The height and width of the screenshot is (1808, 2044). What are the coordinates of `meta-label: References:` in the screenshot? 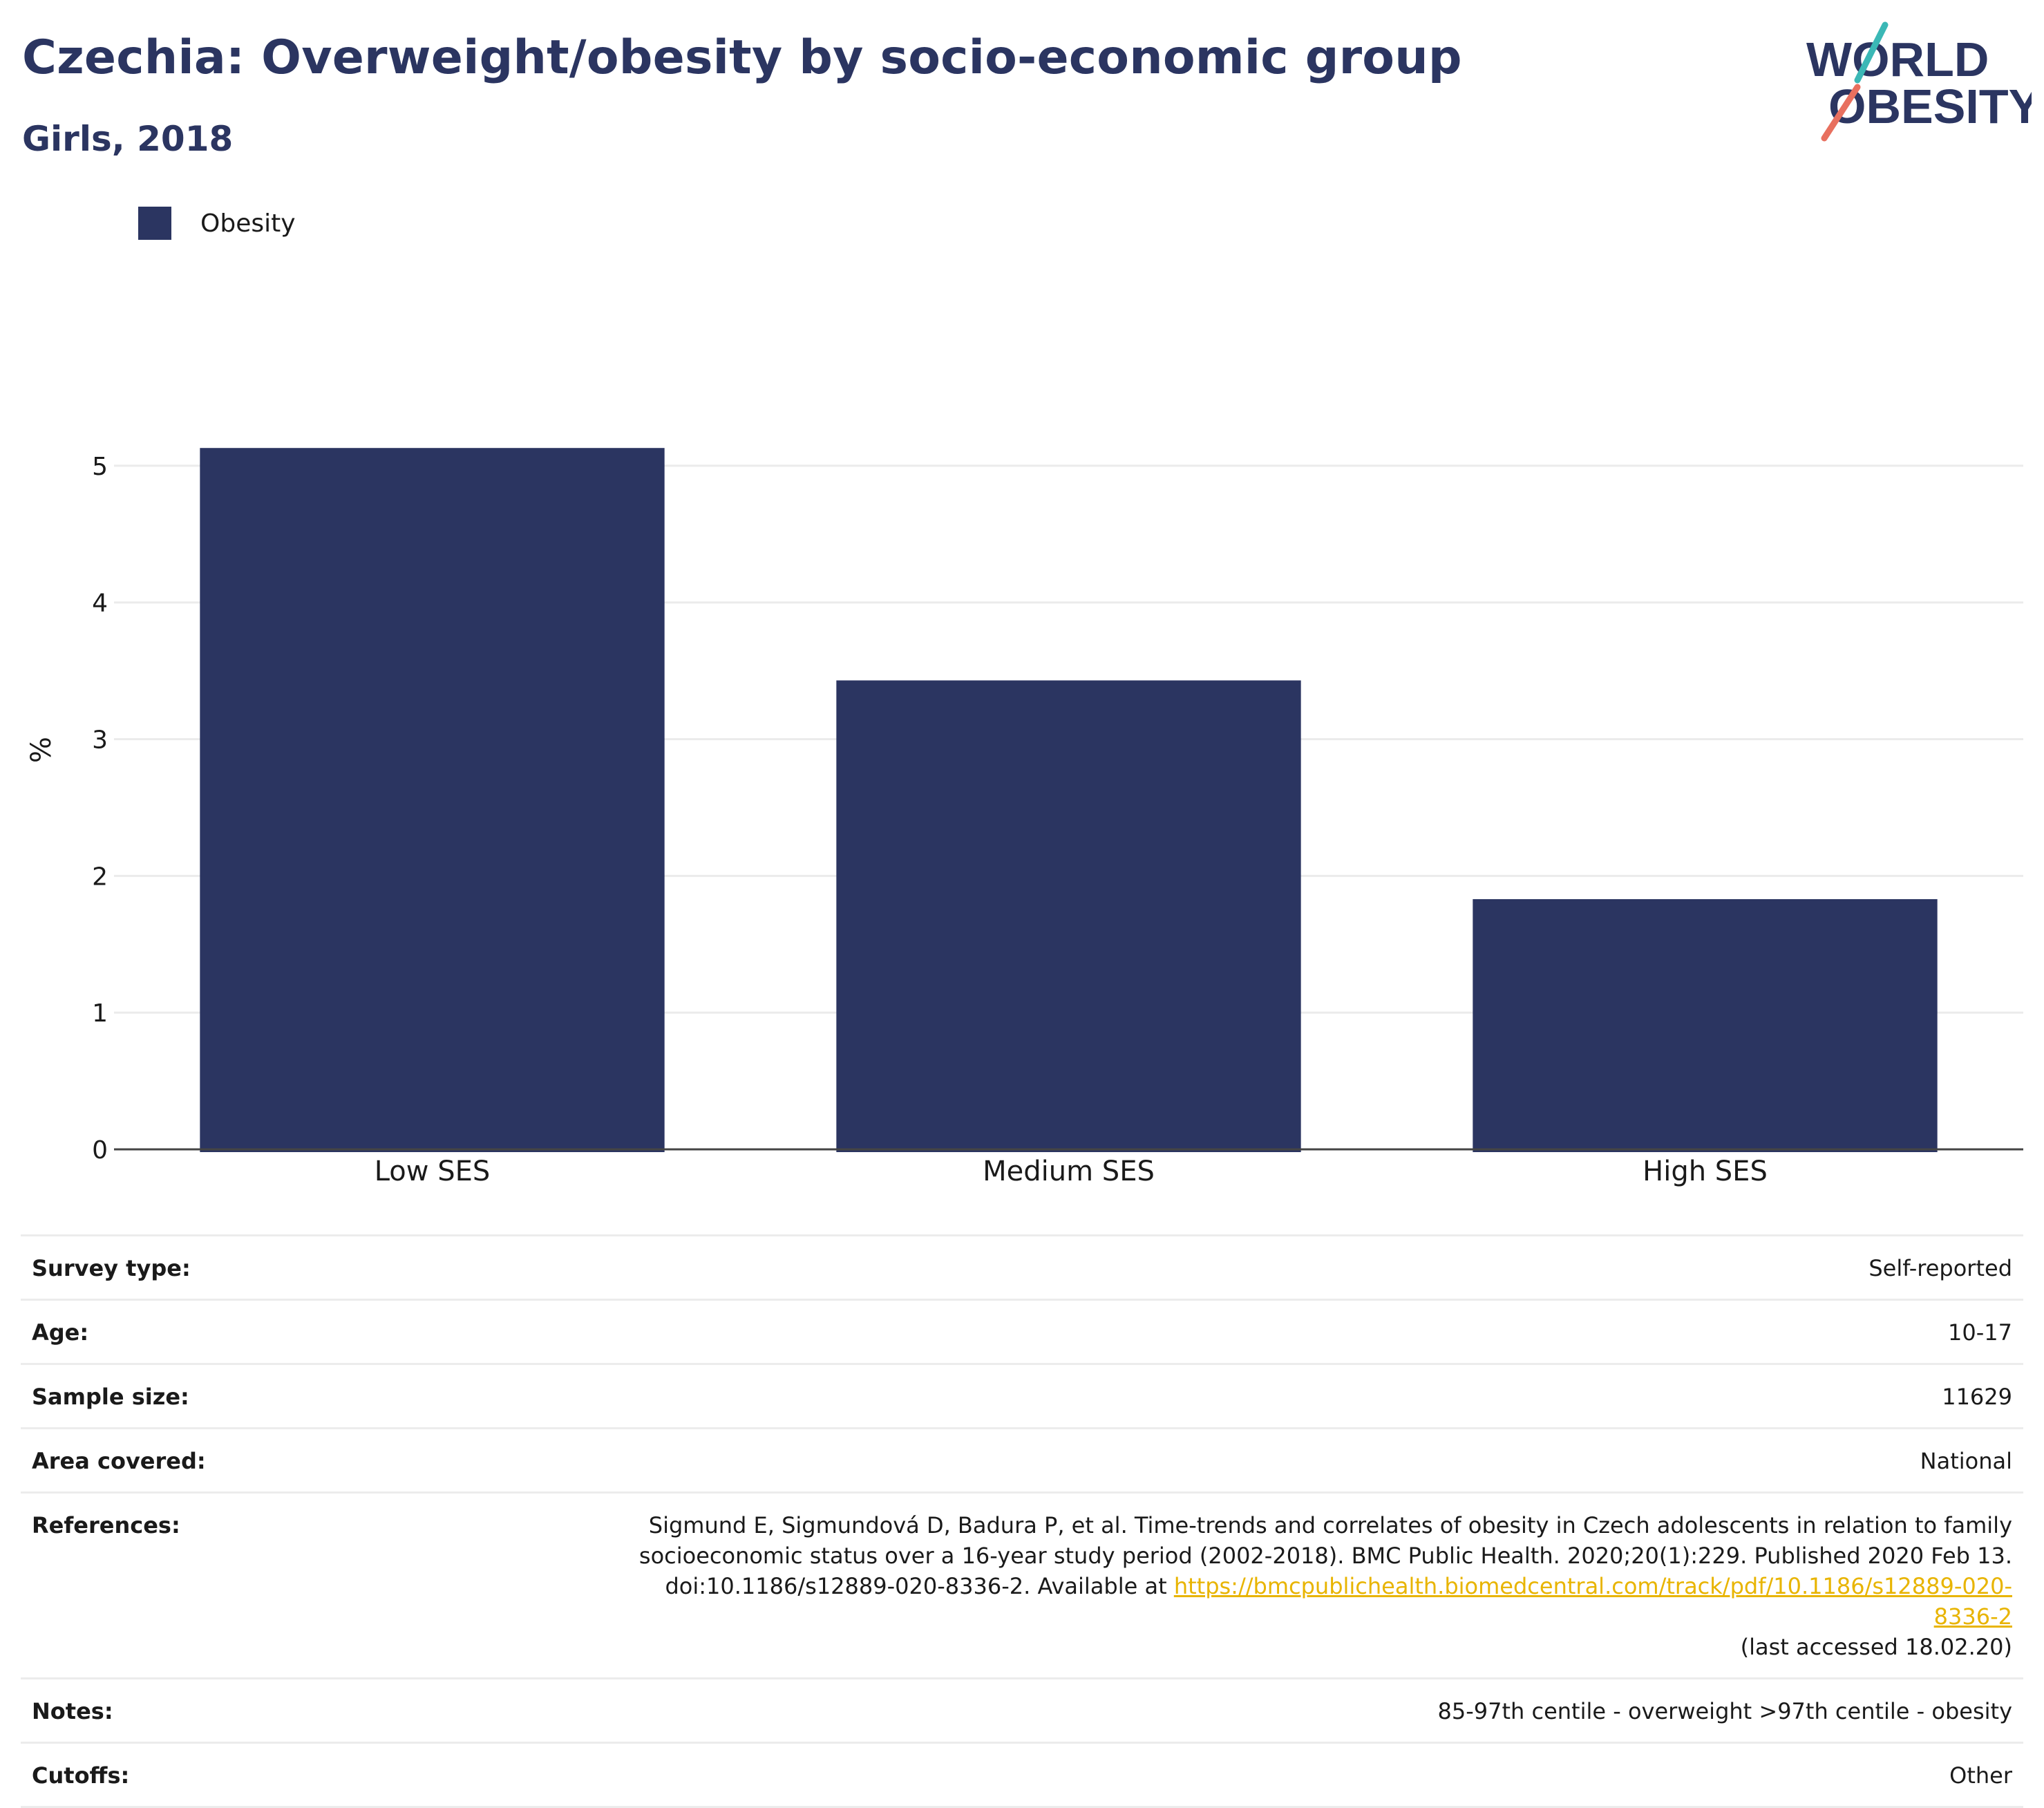 It's located at (106, 1525).